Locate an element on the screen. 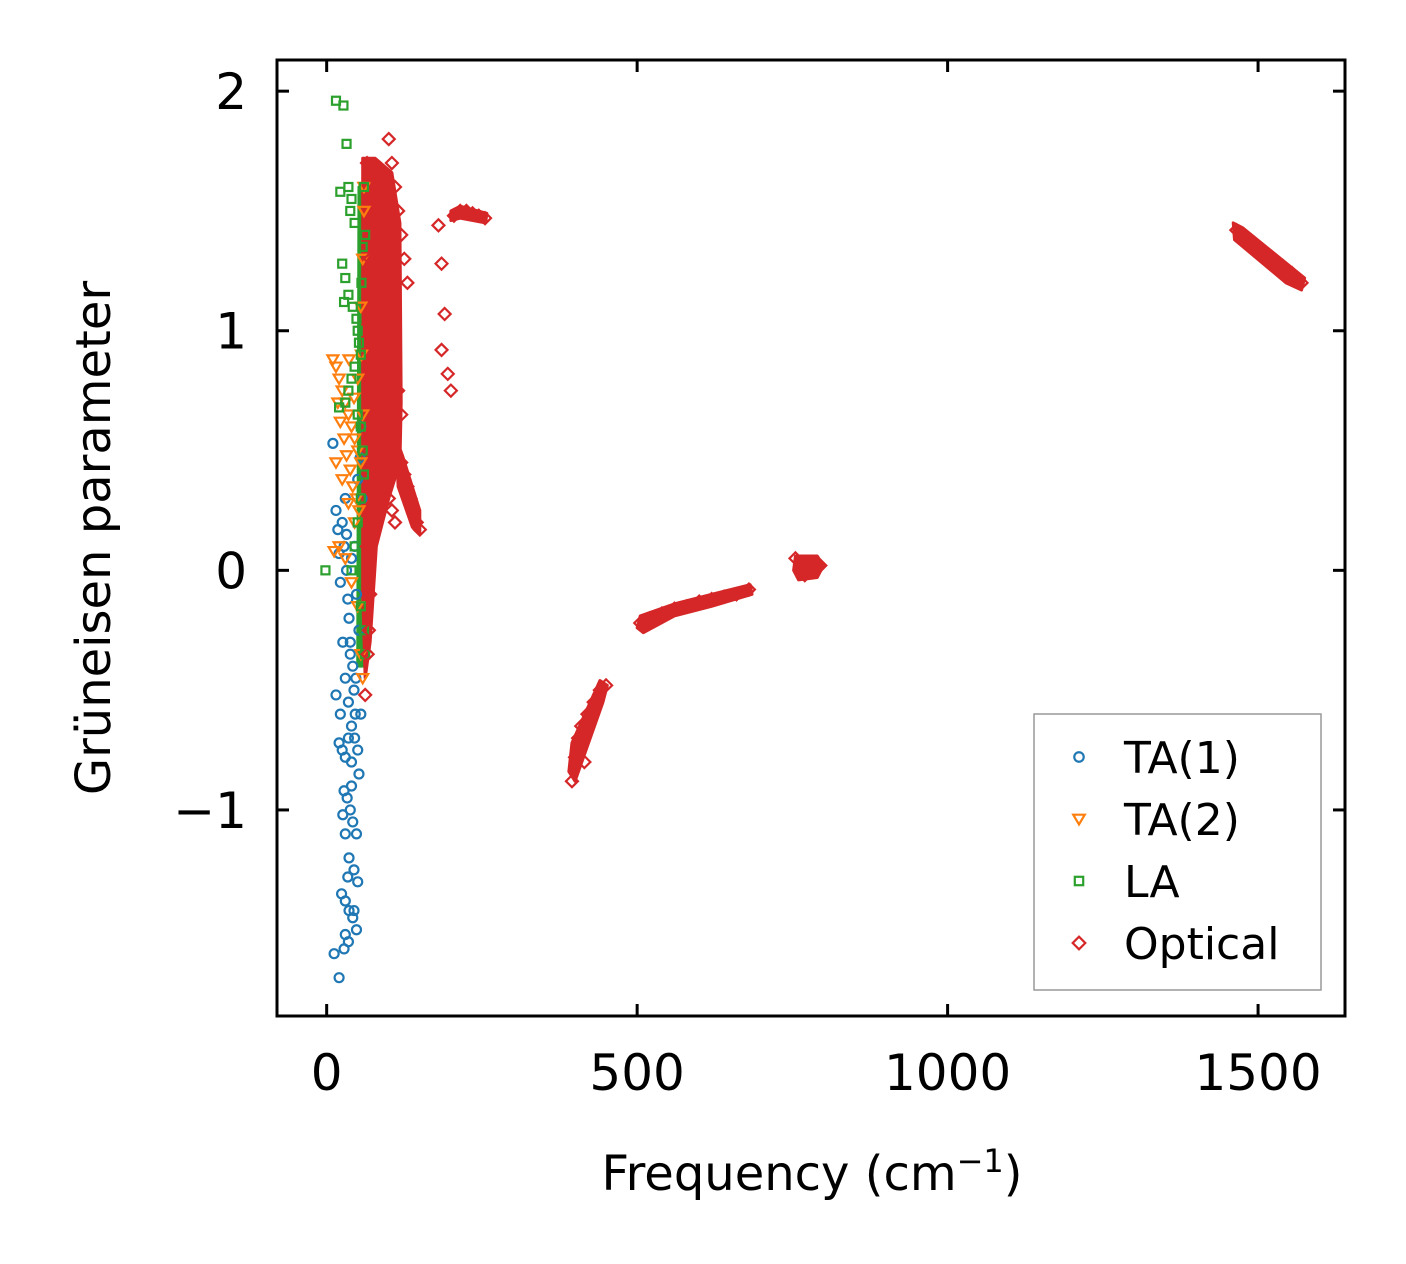  x-axis-title-sup: −1 is located at coordinates (980, 1161).